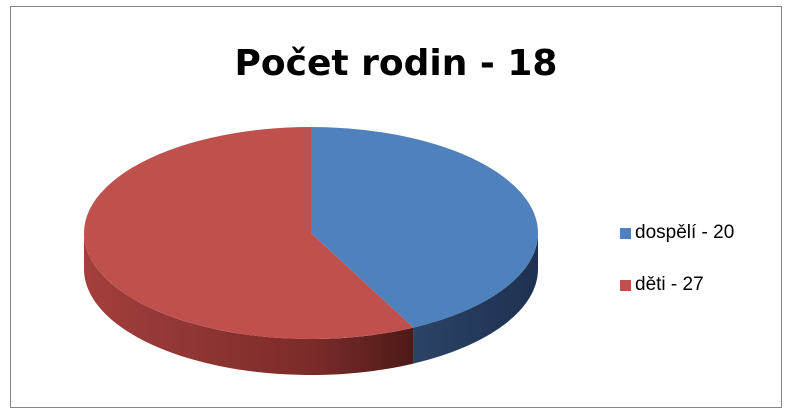 The height and width of the screenshot is (416, 793). What do you see at coordinates (396, 63) in the screenshot?
I see `chart-title: Počet rodin - 18` at bounding box center [396, 63].